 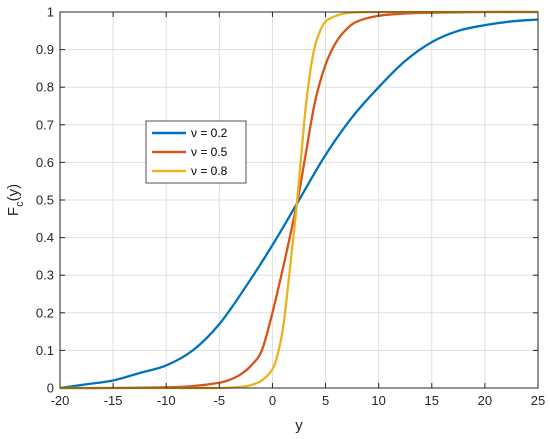 I want to click on x-tick-label: 25, so click(x=538, y=400).